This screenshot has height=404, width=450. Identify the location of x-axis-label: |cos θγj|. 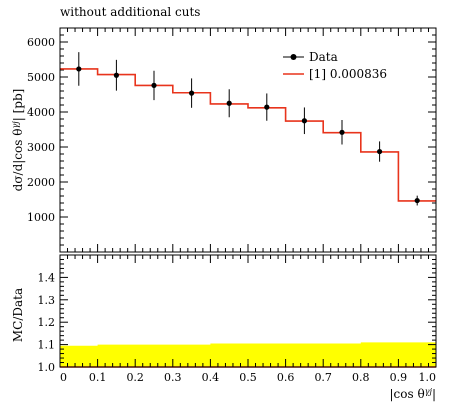
(413, 394).